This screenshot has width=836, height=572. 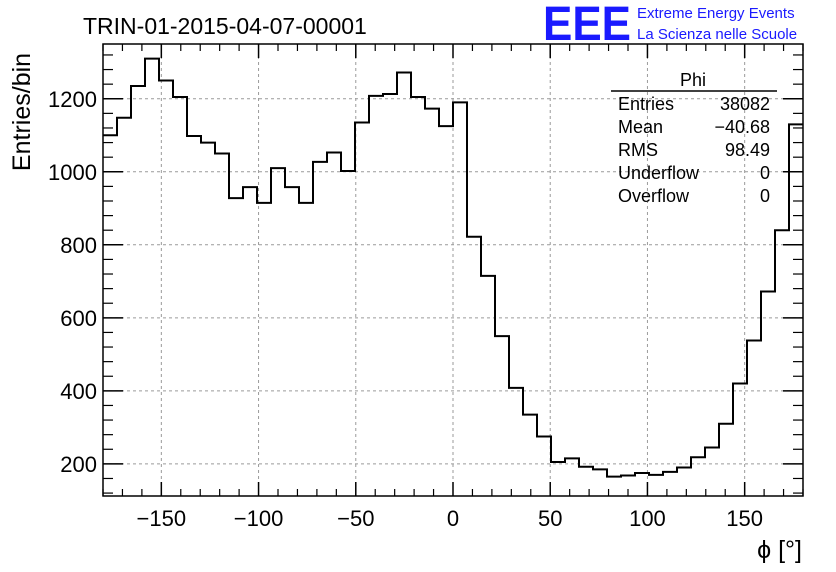 What do you see at coordinates (22, 112) in the screenshot?
I see `y-axis-title: Entries/bin` at bounding box center [22, 112].